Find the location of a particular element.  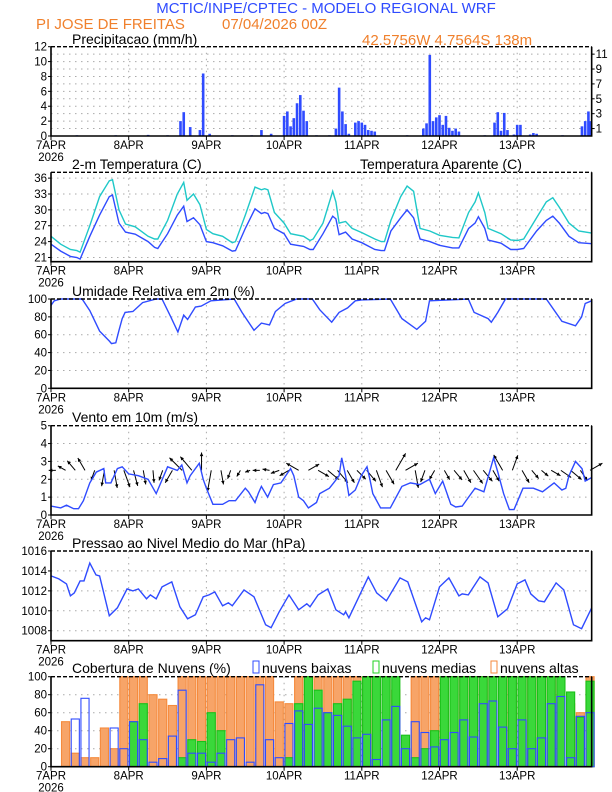

humidity-xtick-label: 12APR is located at coordinates (439, 398).